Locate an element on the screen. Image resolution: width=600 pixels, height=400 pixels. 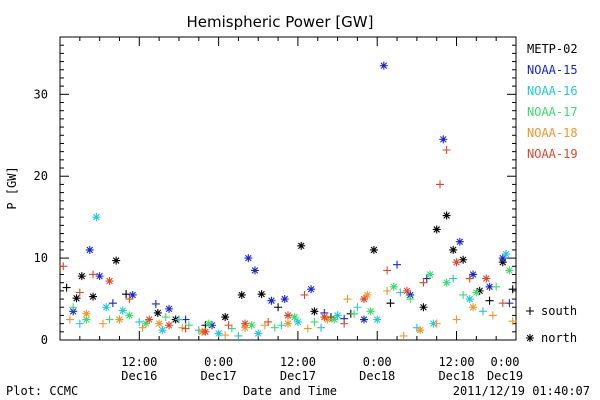
legend-entry: NOAA-16 is located at coordinates (552, 91).